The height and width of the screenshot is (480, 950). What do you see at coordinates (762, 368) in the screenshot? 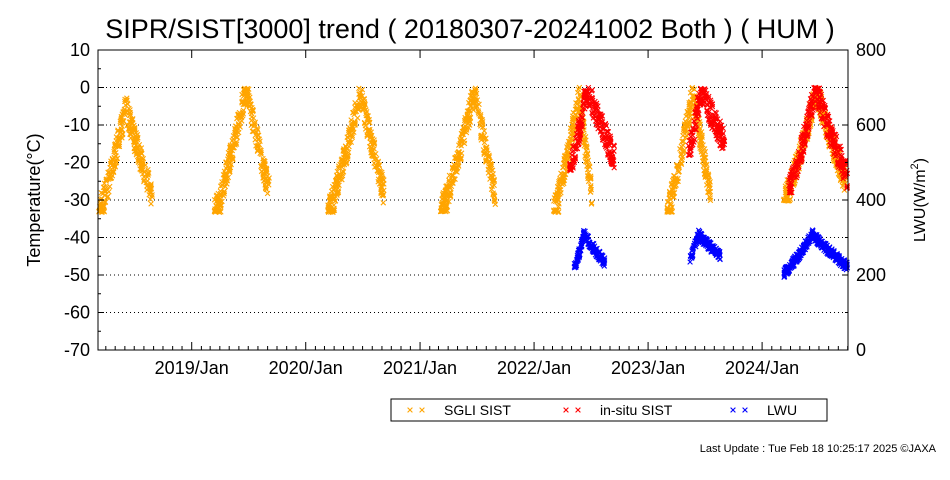
I see `x-tick-label: 2024/Jan` at bounding box center [762, 368].